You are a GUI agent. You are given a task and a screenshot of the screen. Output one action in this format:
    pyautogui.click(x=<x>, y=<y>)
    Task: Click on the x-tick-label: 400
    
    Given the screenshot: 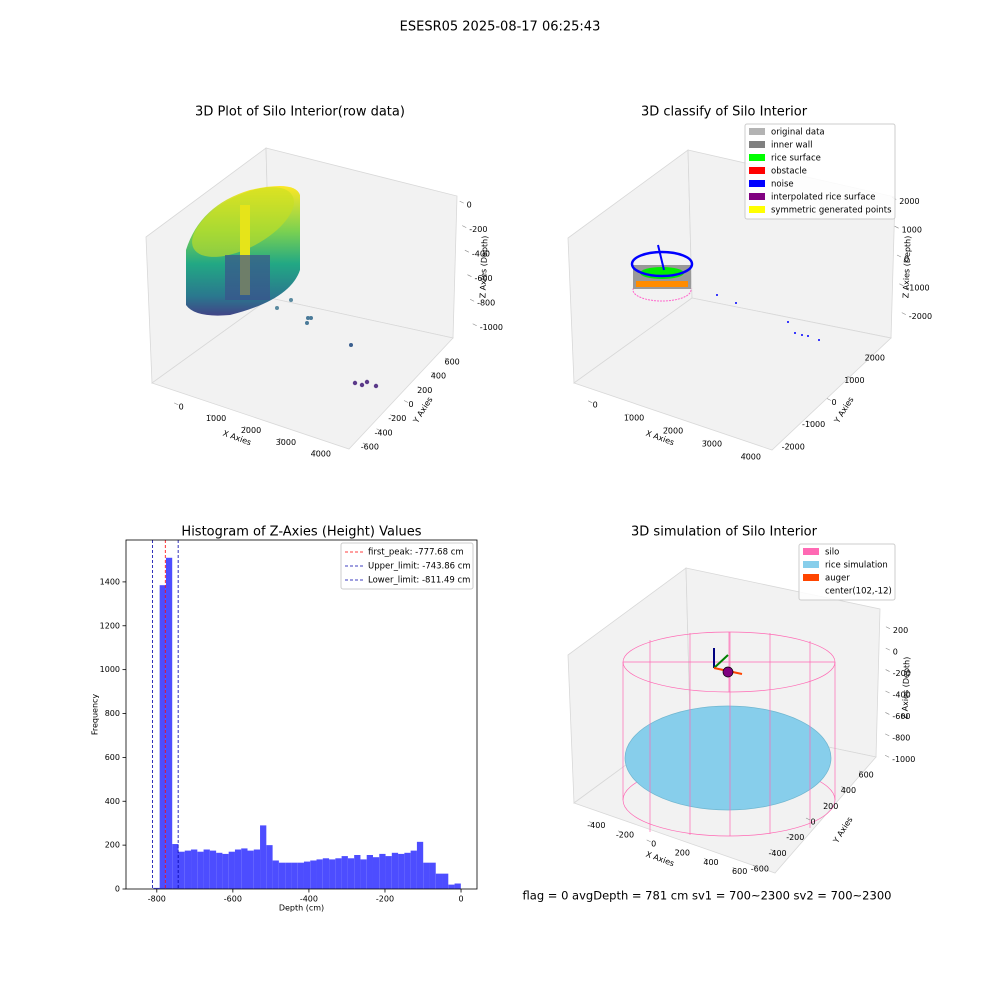 What is the action you would take?
    pyautogui.click(x=710, y=862)
    